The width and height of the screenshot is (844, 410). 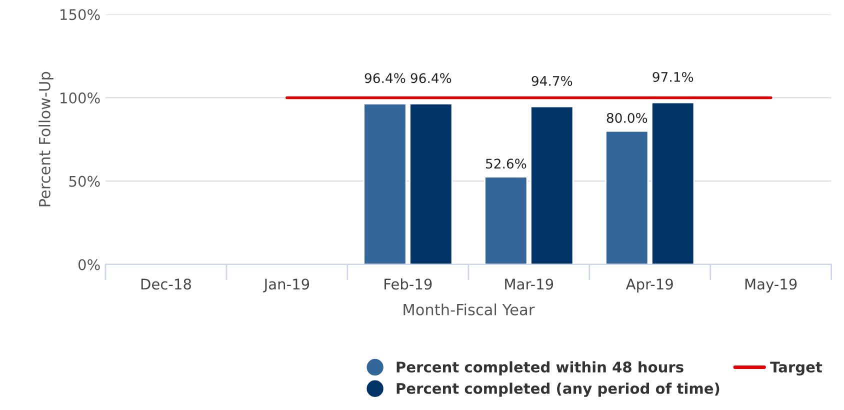 I want to click on x-tick-label: Dec-18, so click(x=166, y=284).